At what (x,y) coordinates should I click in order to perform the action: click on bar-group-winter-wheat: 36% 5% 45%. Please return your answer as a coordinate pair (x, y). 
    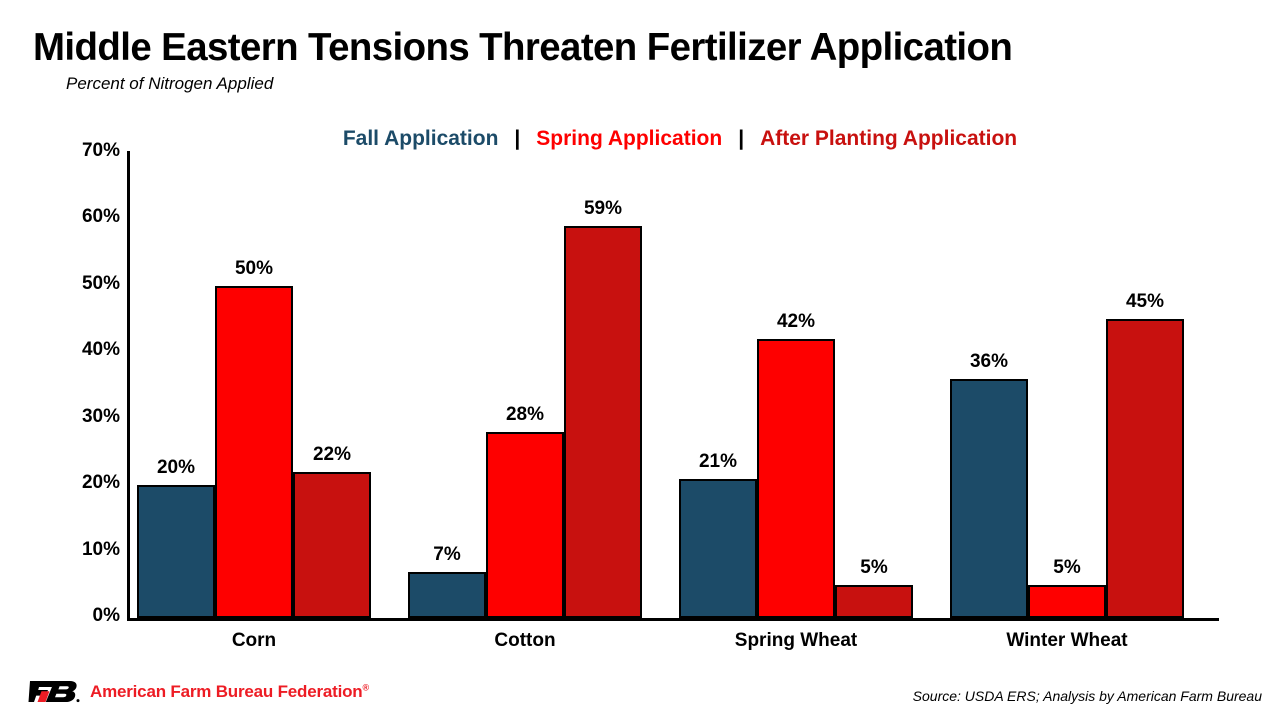
    Looking at the image, I should click on (1067, 385).